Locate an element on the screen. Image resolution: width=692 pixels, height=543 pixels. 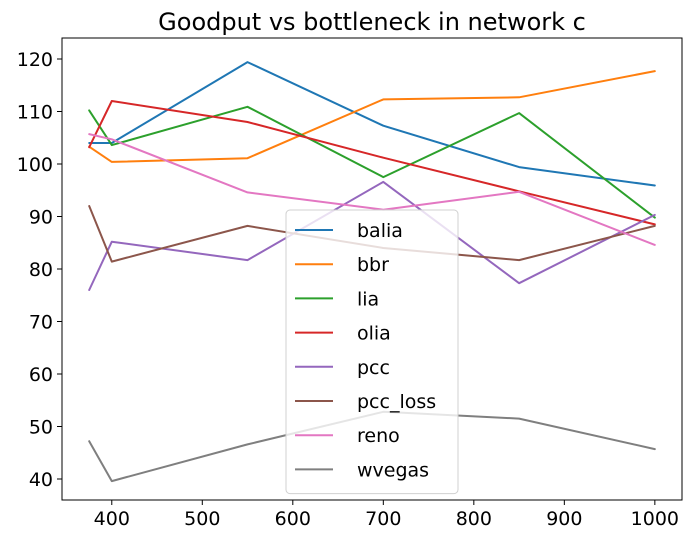
x-tick-label: 800 is located at coordinates (474, 519).